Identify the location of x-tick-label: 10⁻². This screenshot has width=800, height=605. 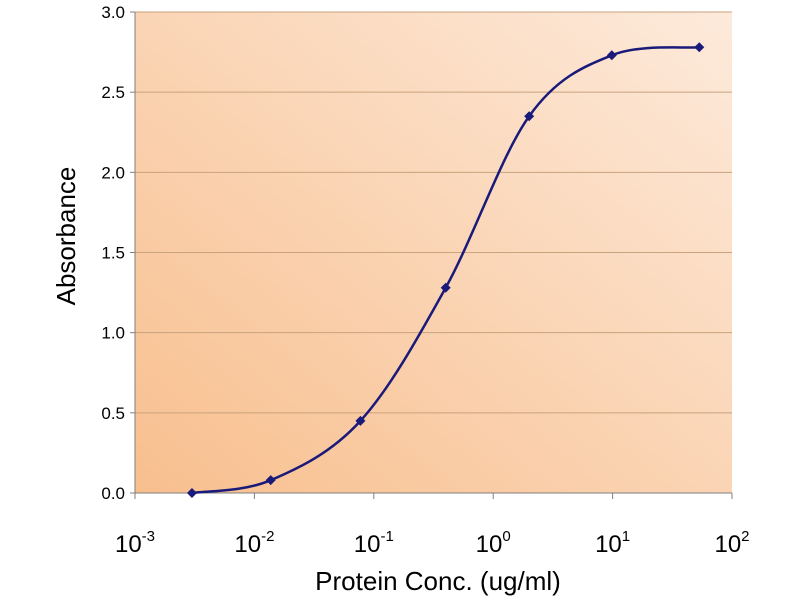
(254, 543).